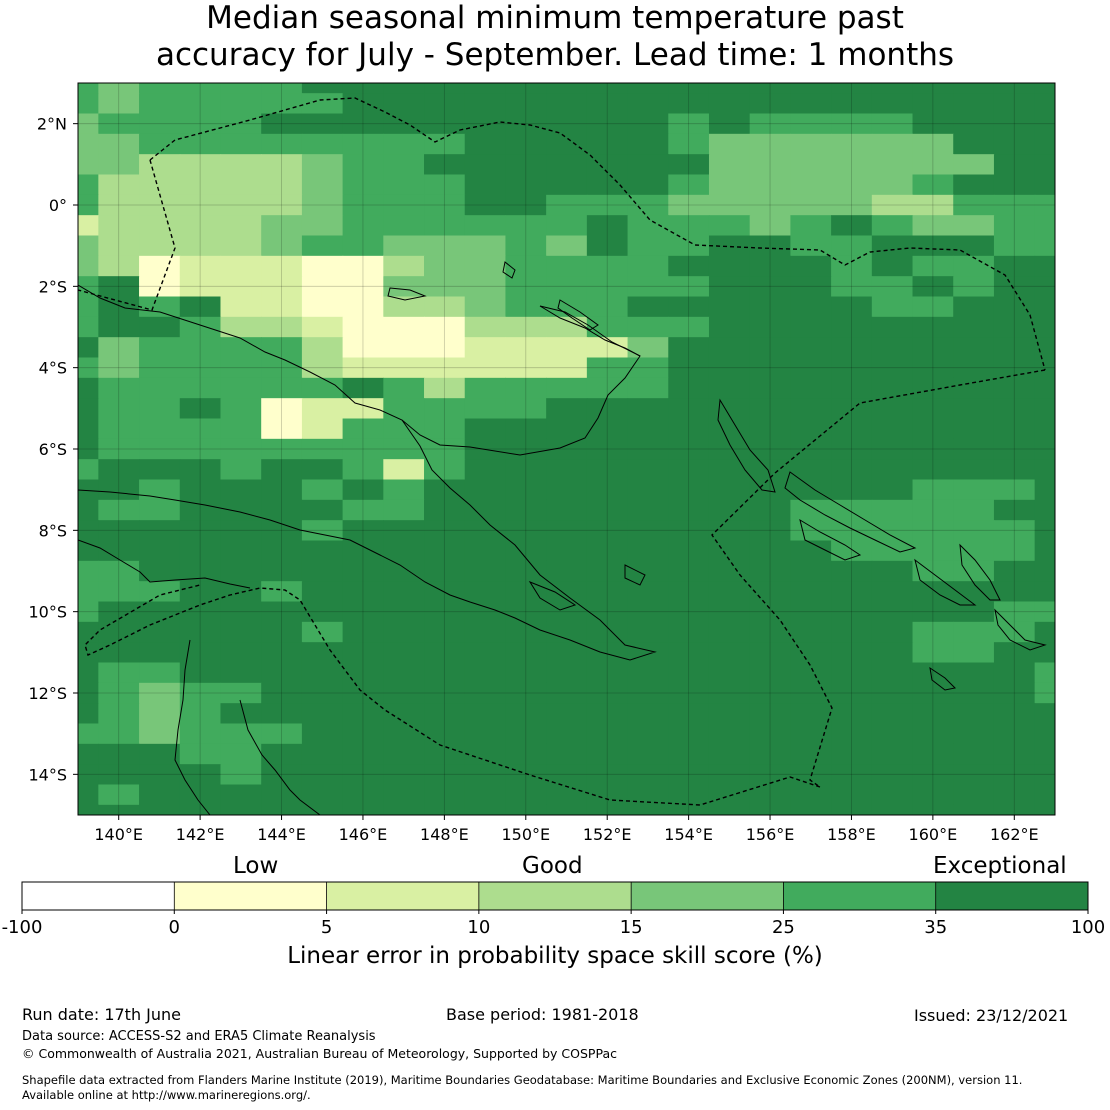  Describe the element at coordinates (47, 612) in the screenshot. I see `lat-tick-label: 10°S` at that location.